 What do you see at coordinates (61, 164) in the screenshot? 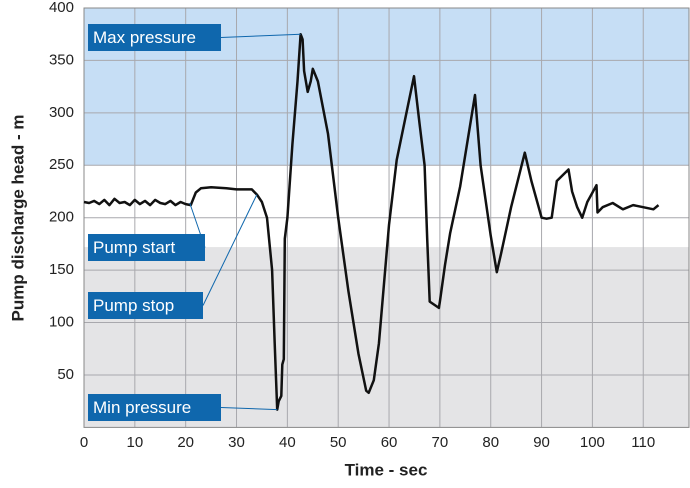
I see `y-tick-label: 250` at bounding box center [61, 164].